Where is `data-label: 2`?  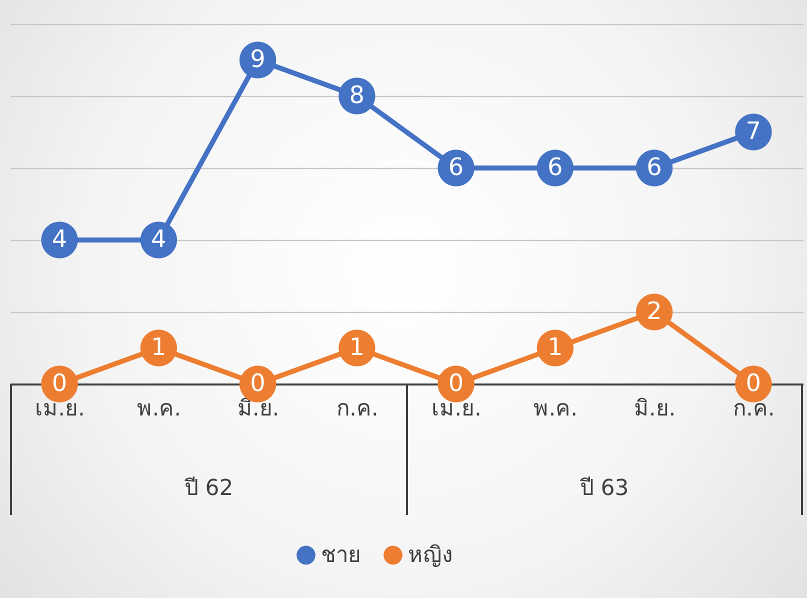
data-label: 2 is located at coordinates (654, 311).